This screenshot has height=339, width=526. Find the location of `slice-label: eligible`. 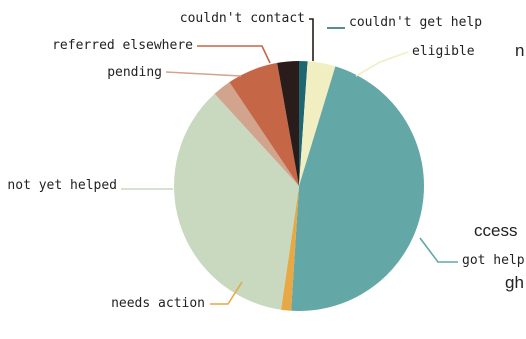

slice-label: eligible is located at coordinates (443, 51).